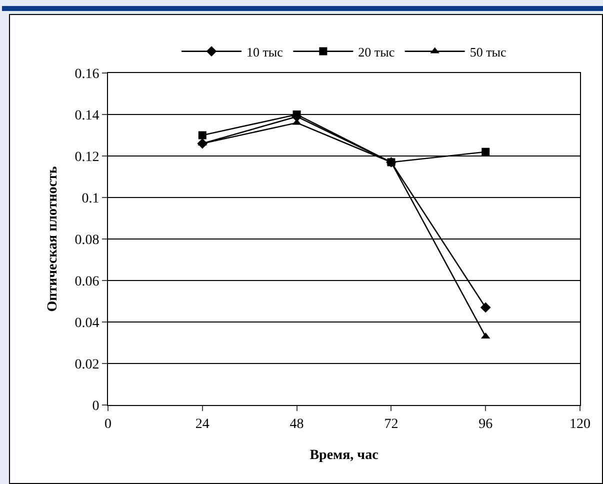 Image resolution: width=603 pixels, height=484 pixels. Describe the element at coordinates (52, 239) in the screenshot. I see `y-axis-title: Оптическая плотность` at that location.